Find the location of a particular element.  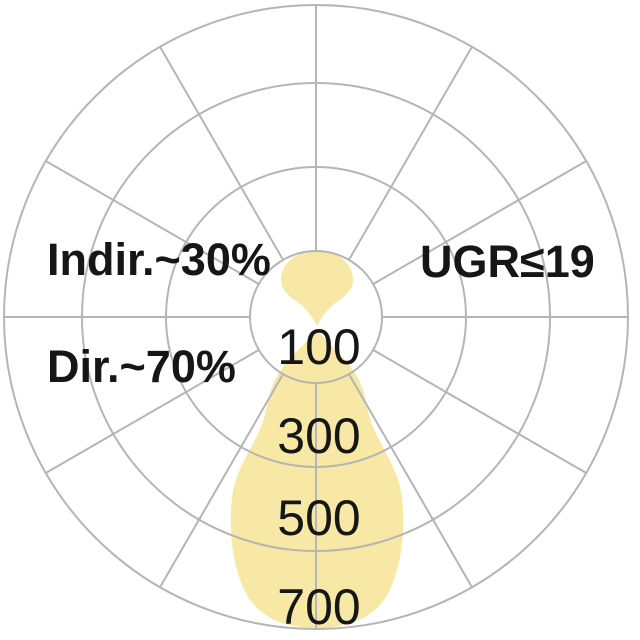

grid-spoke-300deg is located at coordinates (410, 480).